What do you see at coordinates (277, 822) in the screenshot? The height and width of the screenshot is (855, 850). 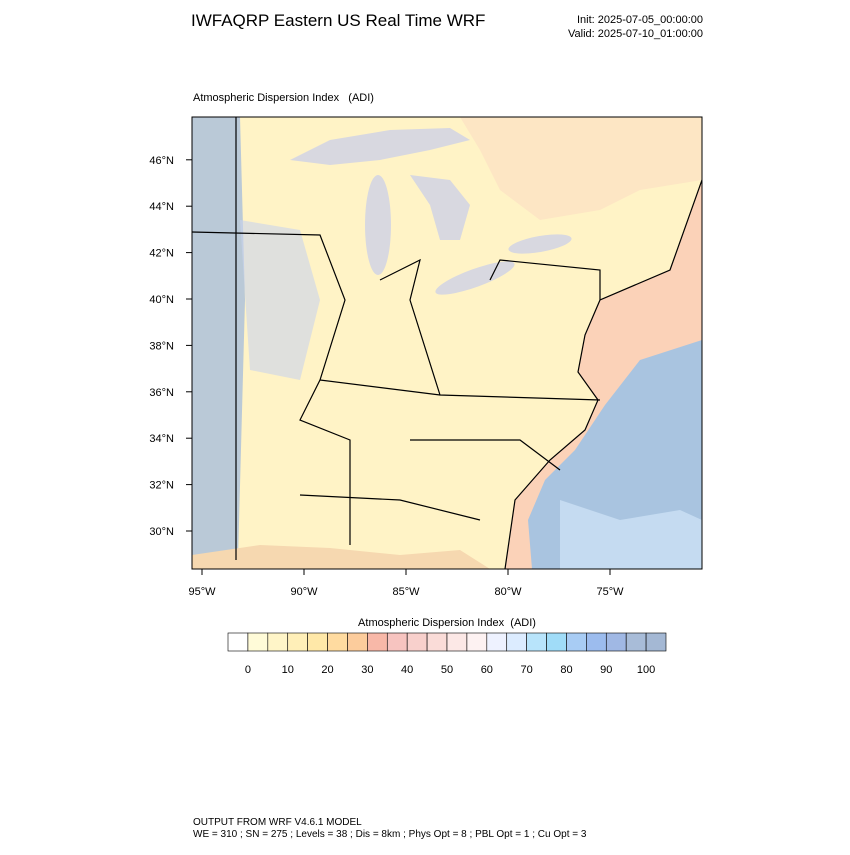 I see `footer-line: OUTPUT FROM WRF V4.6.1 MODEL` at bounding box center [277, 822].